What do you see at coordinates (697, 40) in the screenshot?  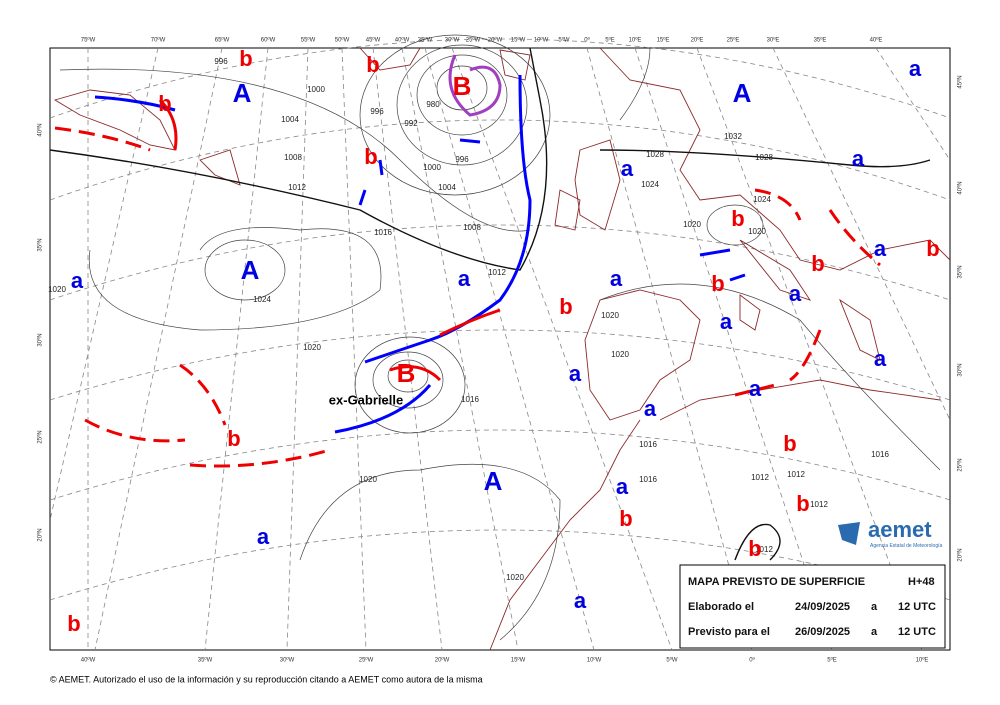 I see `lon-label: 20ºE` at bounding box center [697, 40].